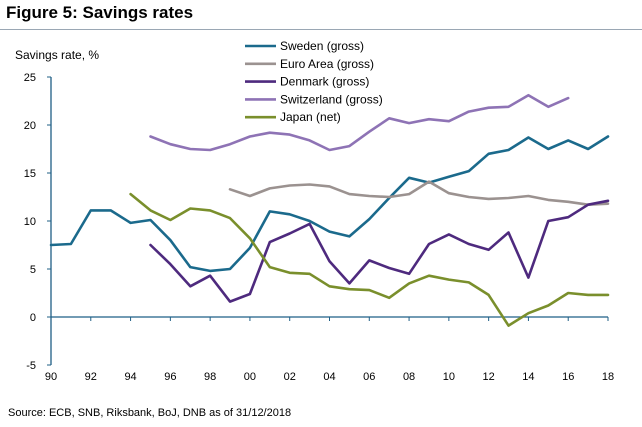 Image resolution: width=642 pixels, height=427 pixels. Describe the element at coordinates (33, 270) in the screenshot. I see `y-tick-label: 5` at that location.